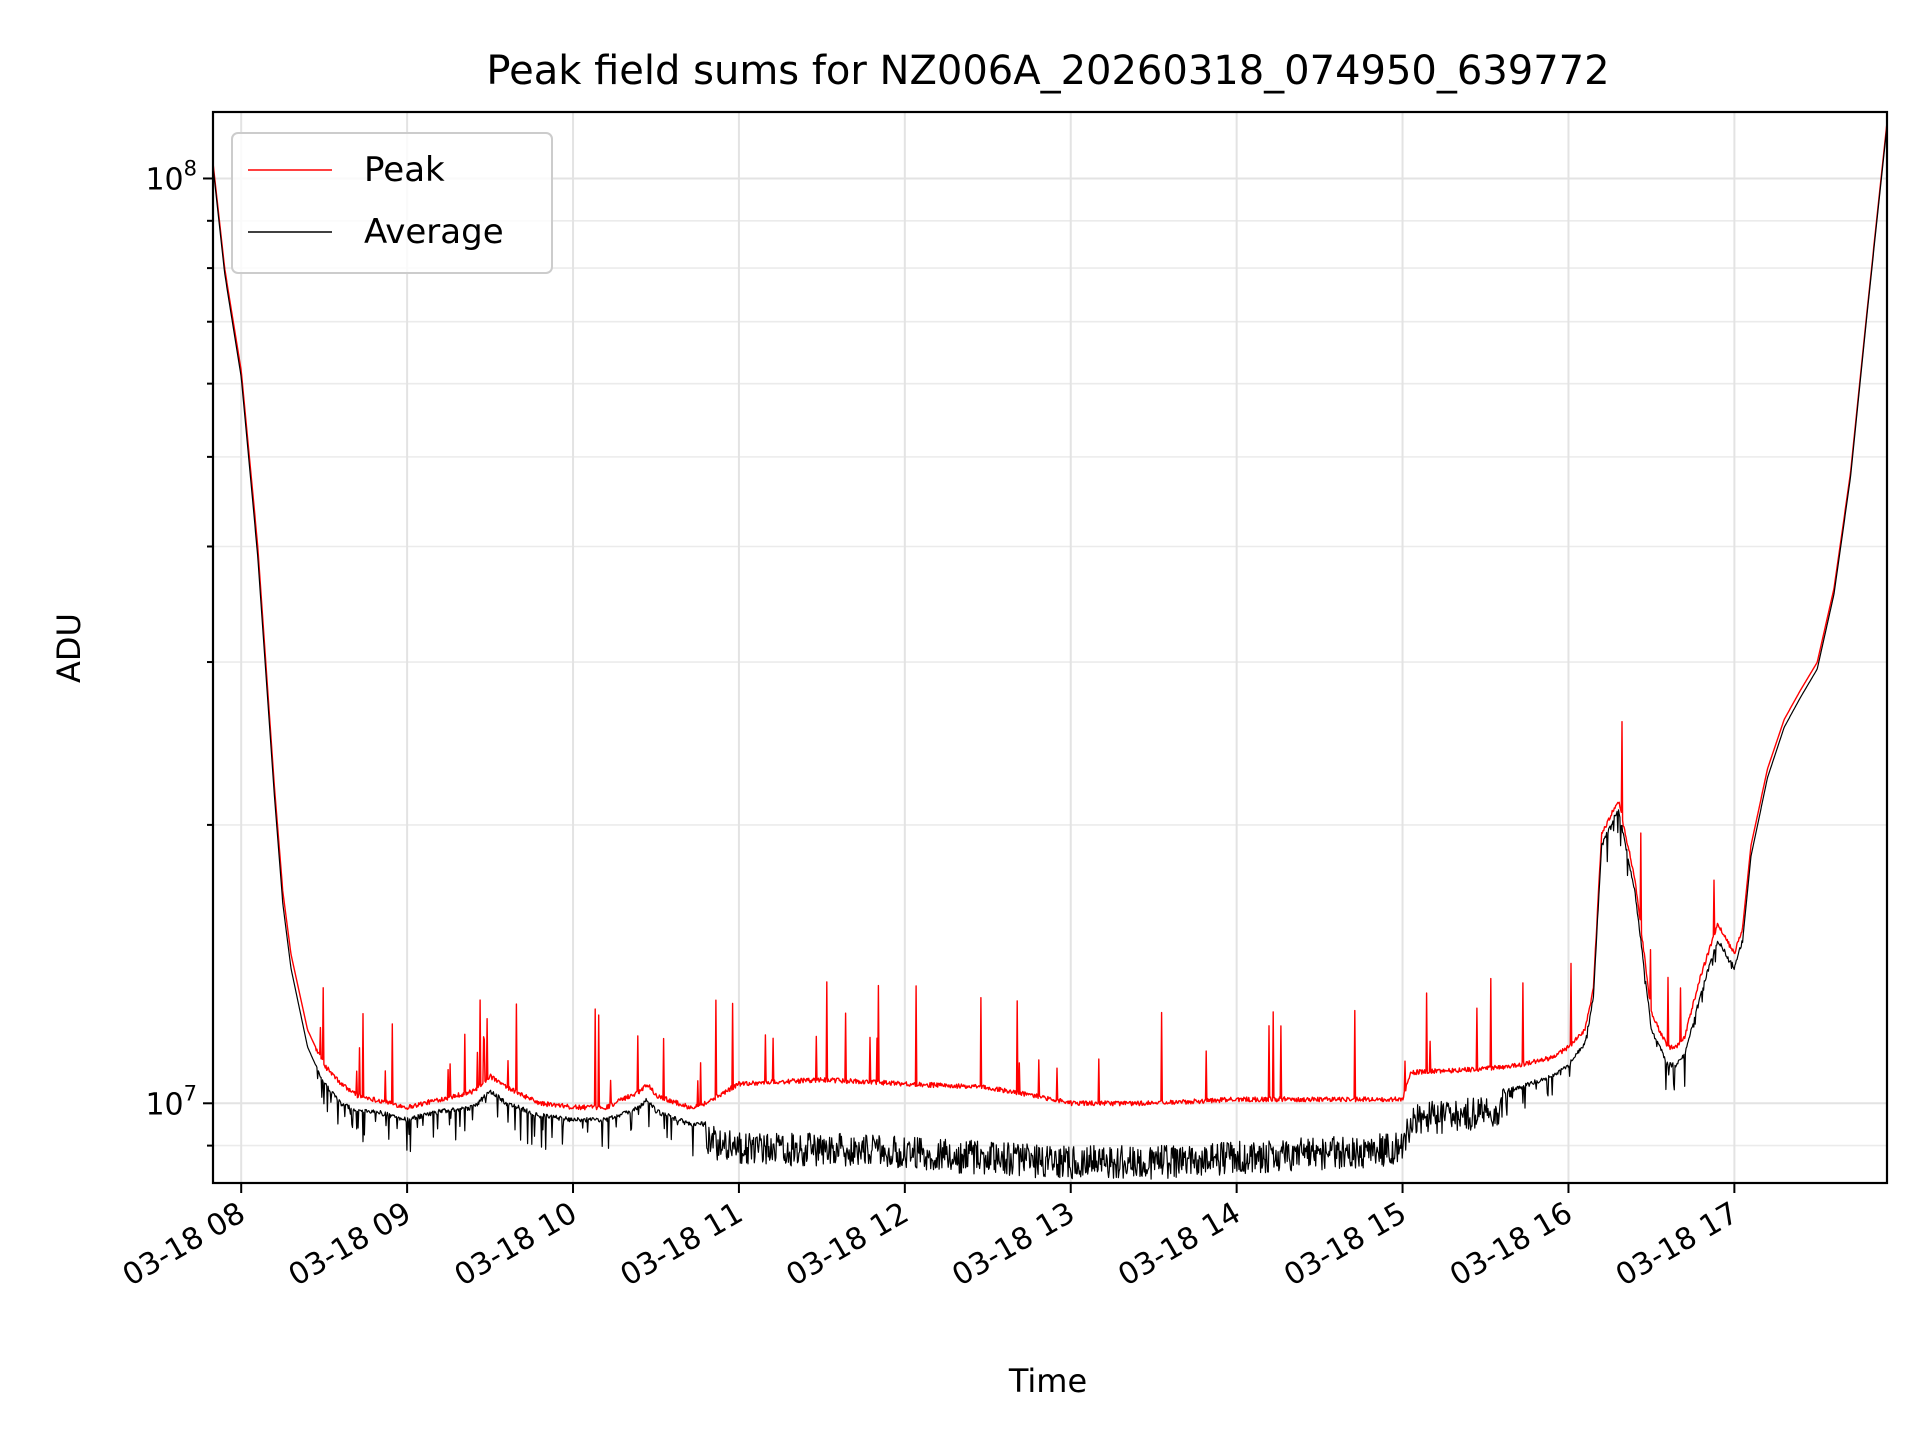 The image size is (1920, 1440). What do you see at coordinates (404, 170) in the screenshot?
I see `legend-label-peak: Peak` at bounding box center [404, 170].